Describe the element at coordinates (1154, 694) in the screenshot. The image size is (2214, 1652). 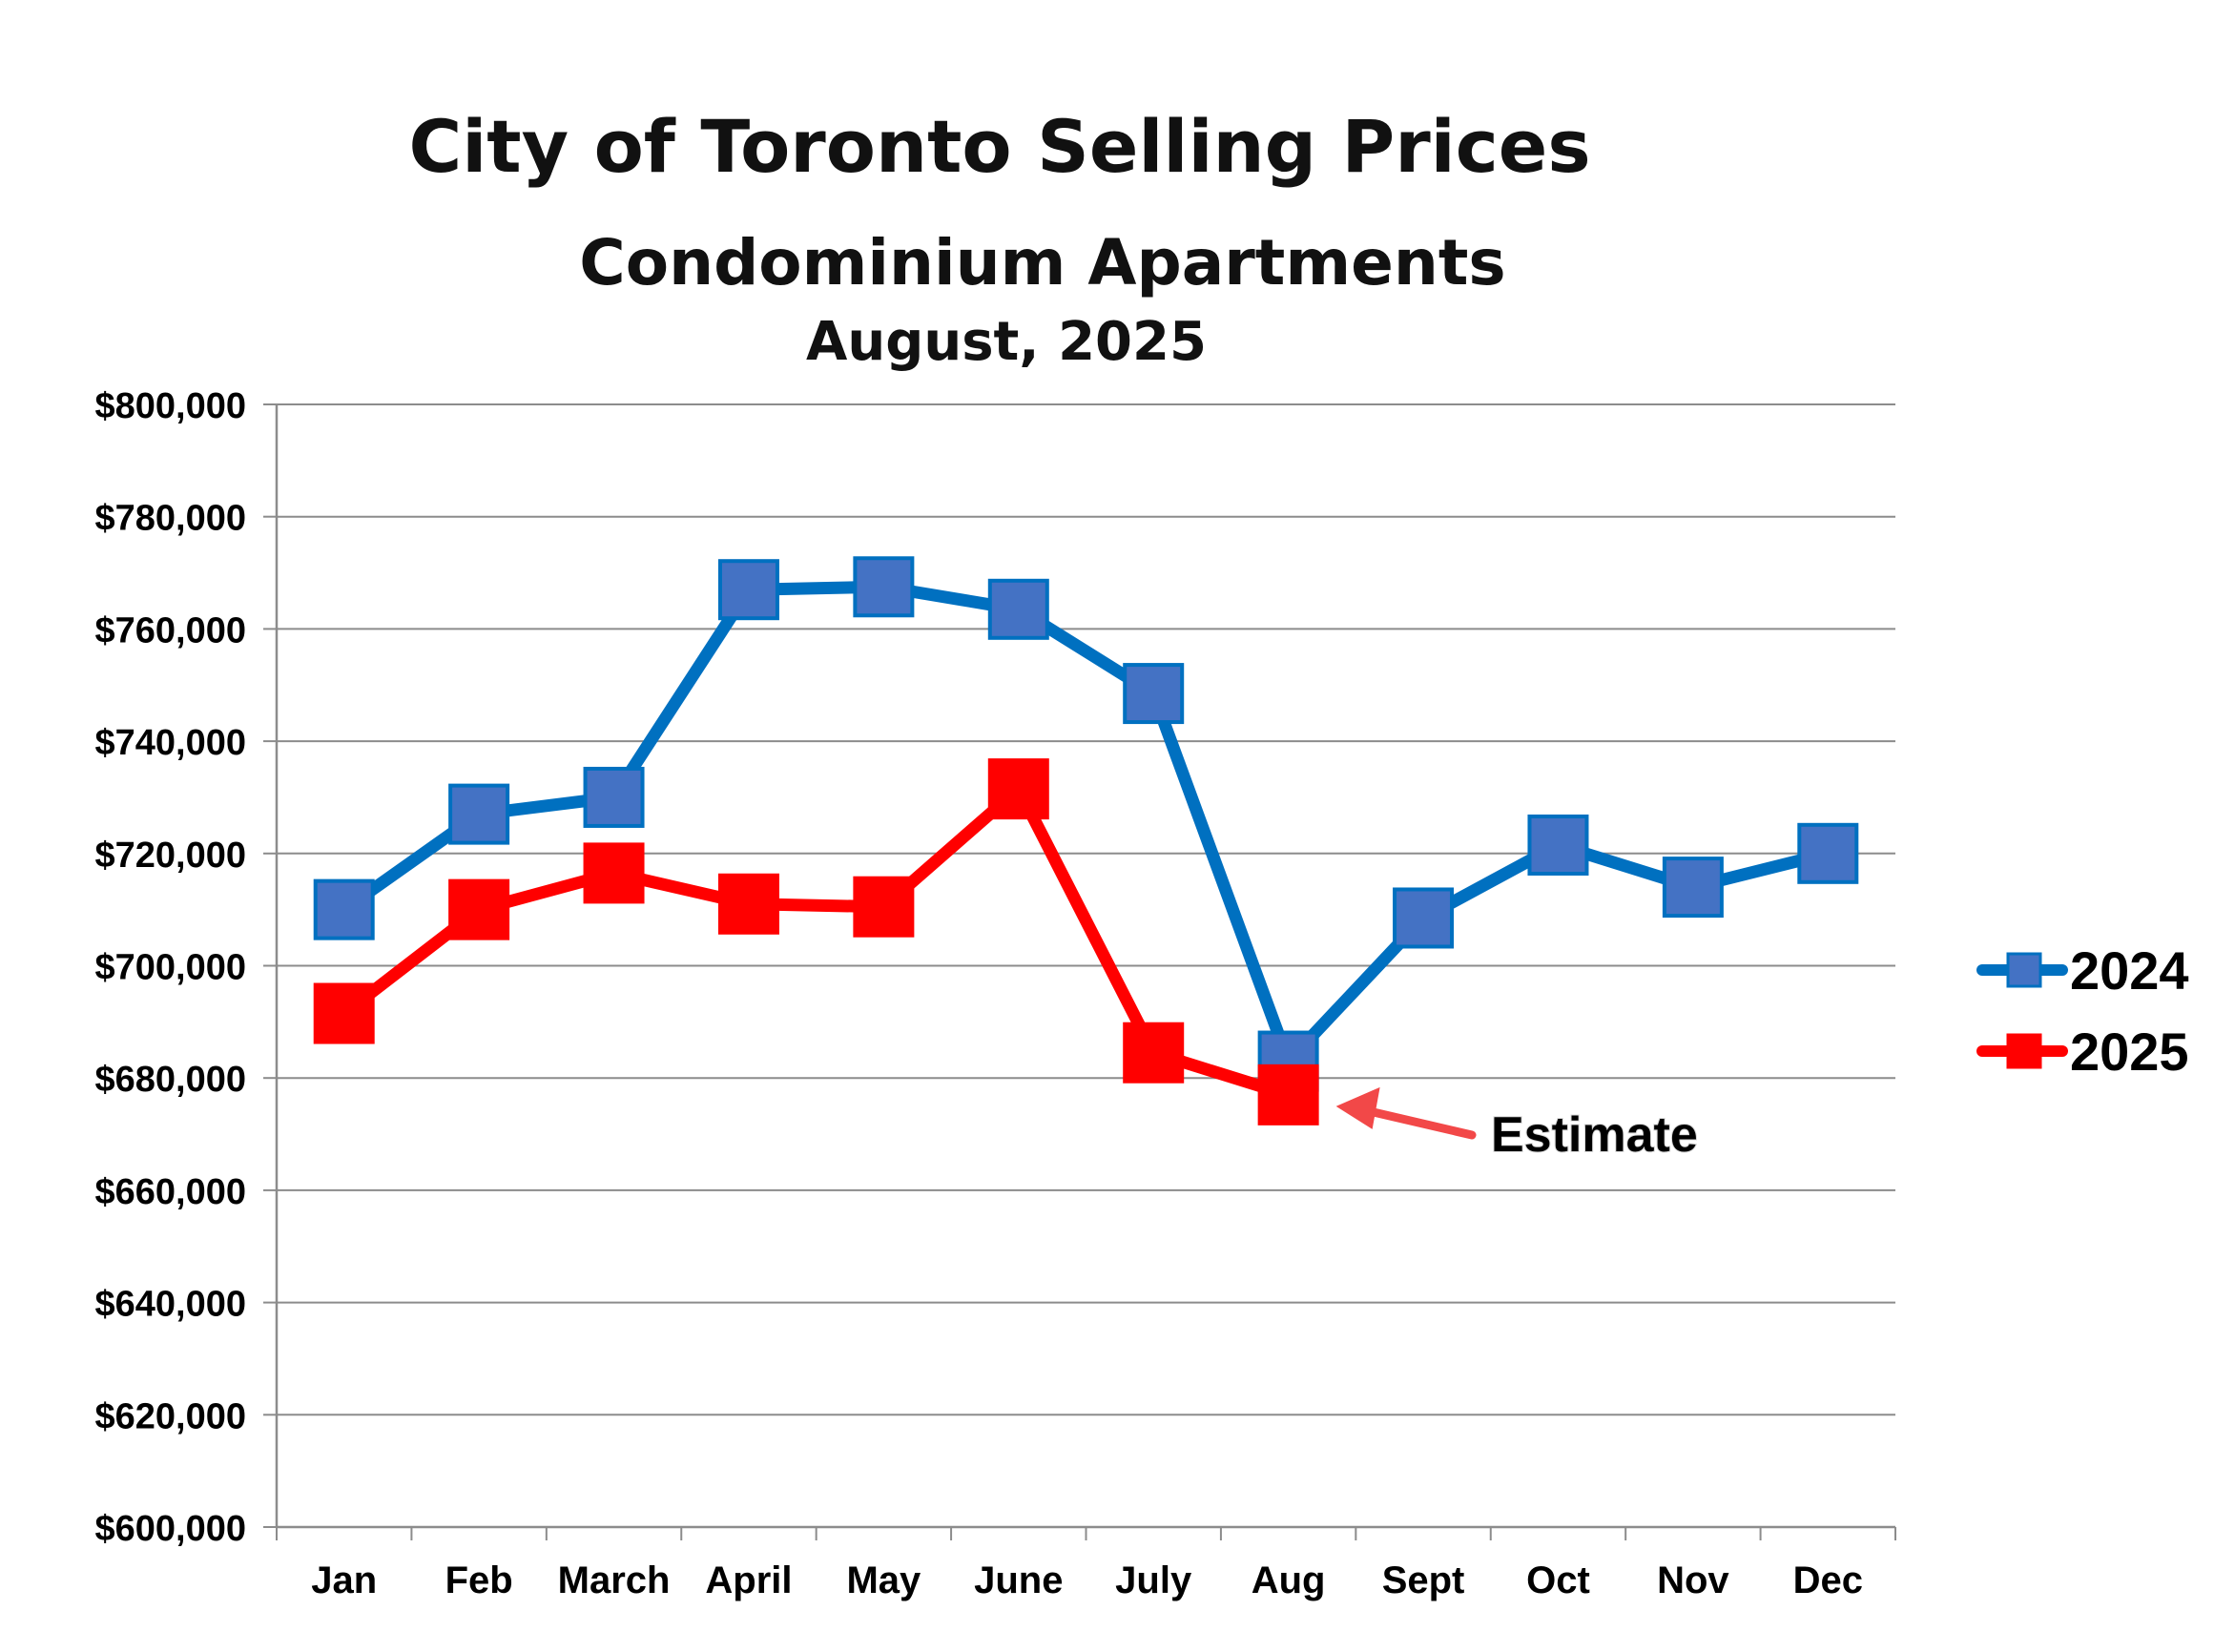
I see `data-point-2024-july` at that location.